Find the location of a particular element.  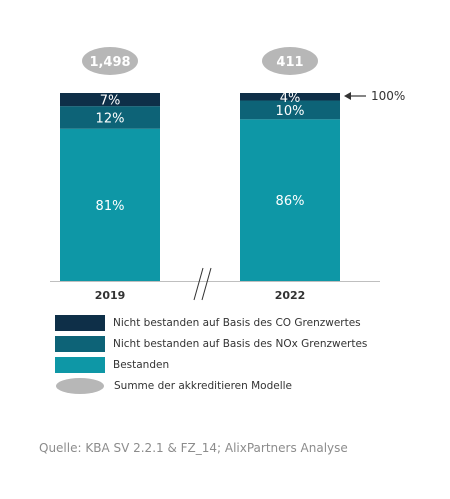

total-bubble-2019 is located at coordinates (110, 61).